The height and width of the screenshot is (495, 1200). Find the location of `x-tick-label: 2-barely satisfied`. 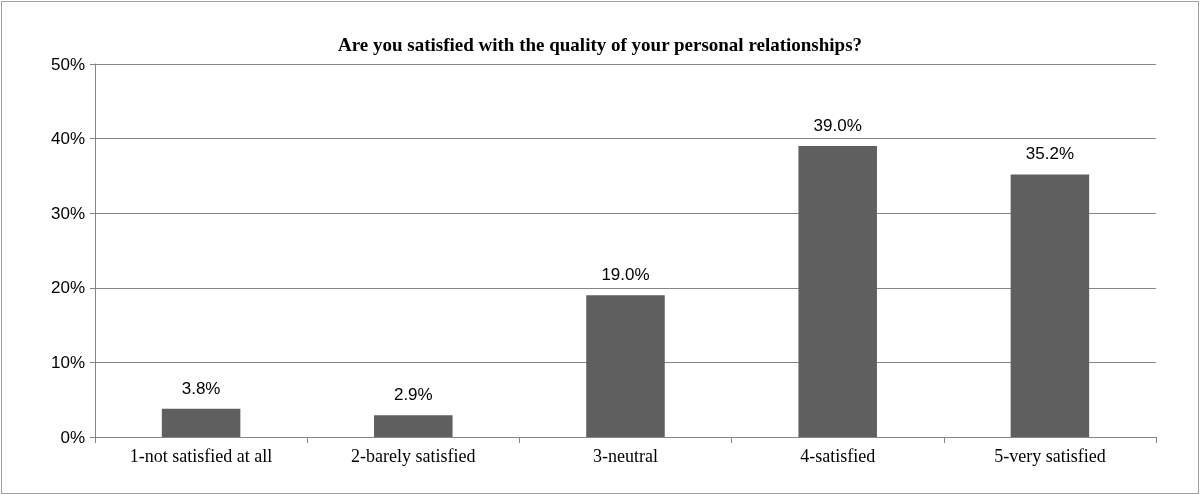

x-tick-label: 2-barely satisfied is located at coordinates (413, 456).